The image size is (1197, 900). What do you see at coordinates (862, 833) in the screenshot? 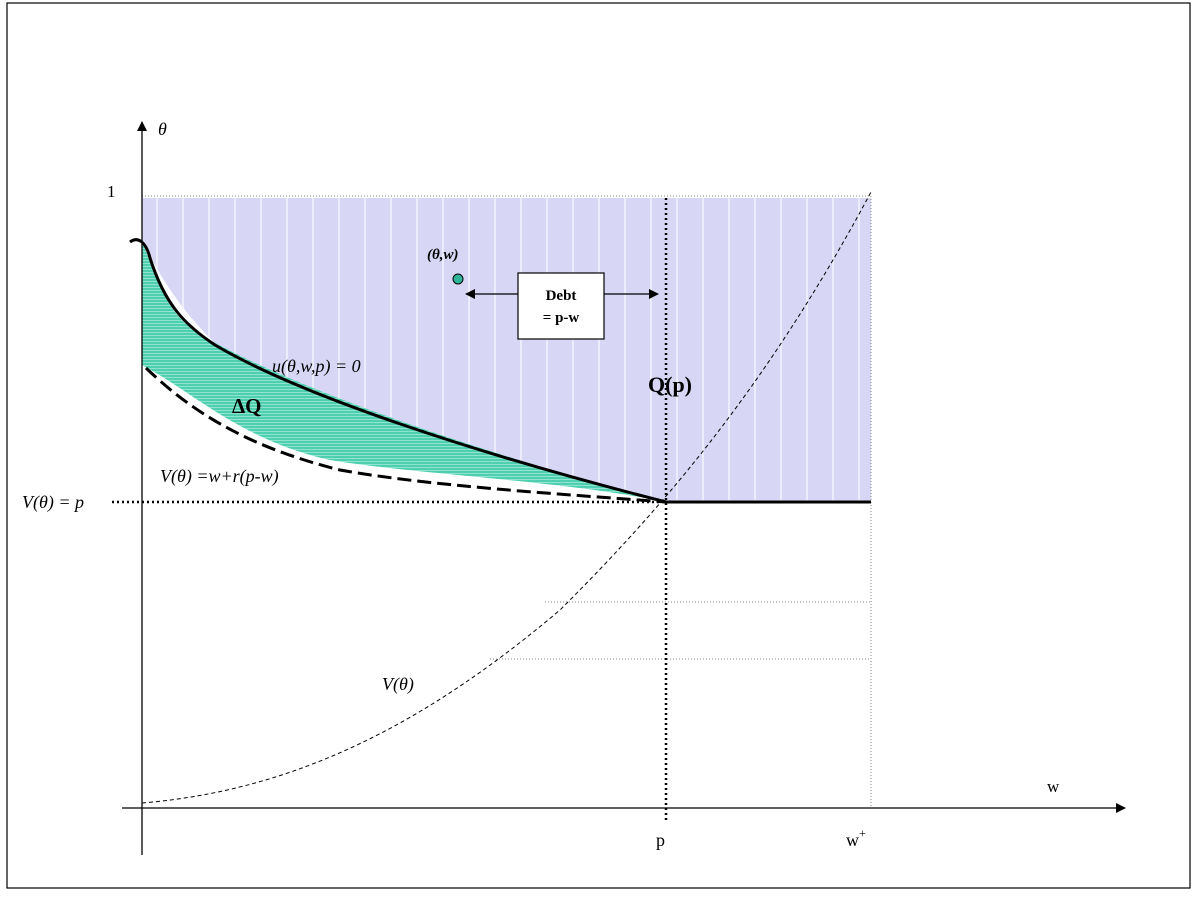
I see `x-tick-wplus-sup: +` at bounding box center [862, 833].